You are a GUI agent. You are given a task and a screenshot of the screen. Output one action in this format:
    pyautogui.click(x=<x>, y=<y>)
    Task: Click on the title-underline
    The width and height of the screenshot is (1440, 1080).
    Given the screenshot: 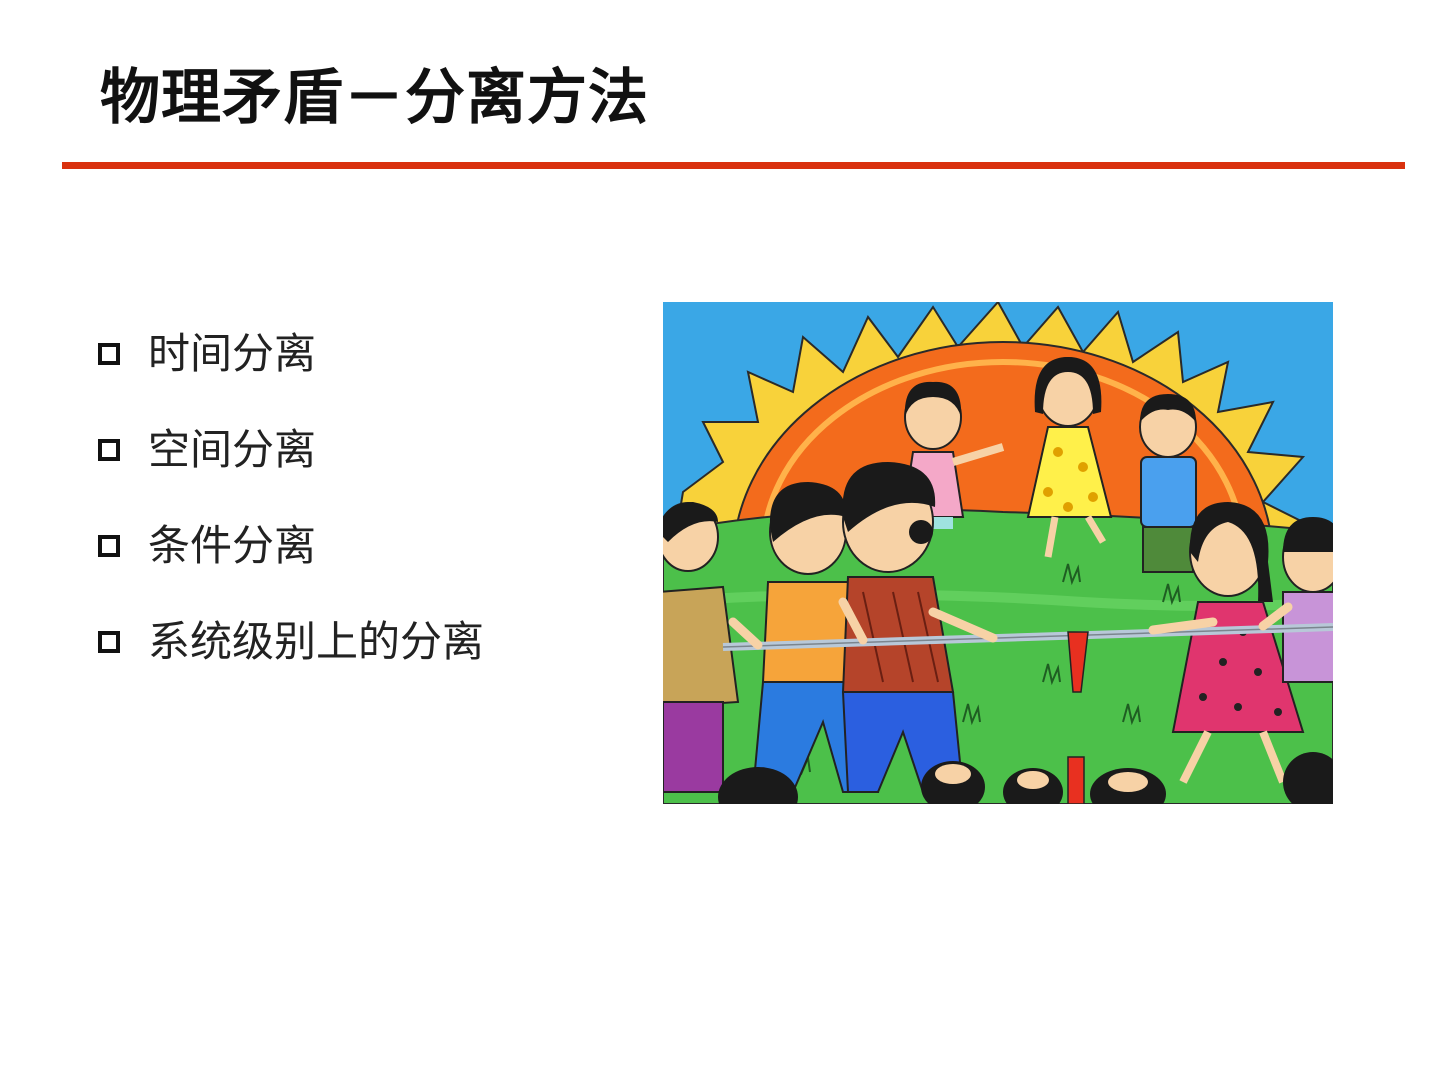 What is the action you would take?
    pyautogui.click(x=733, y=165)
    